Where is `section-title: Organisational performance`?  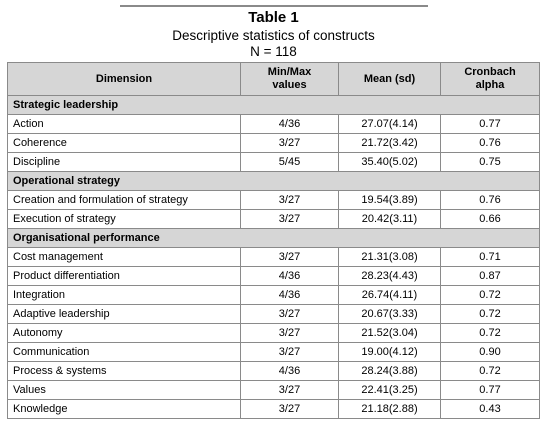
section-title: Organisational performance is located at coordinates (273, 238).